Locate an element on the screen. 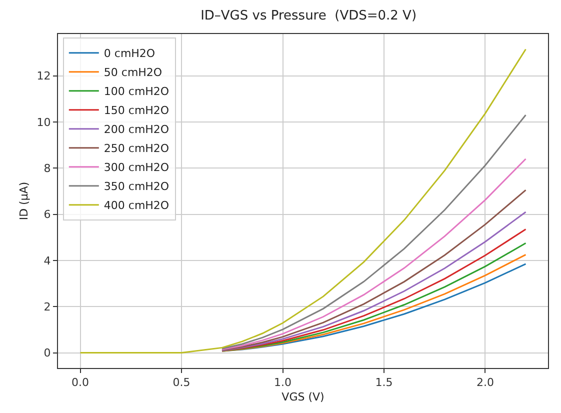  chart-title: ID–VGS vs Pressure (VDS=0.2 V) is located at coordinates (308, 16).